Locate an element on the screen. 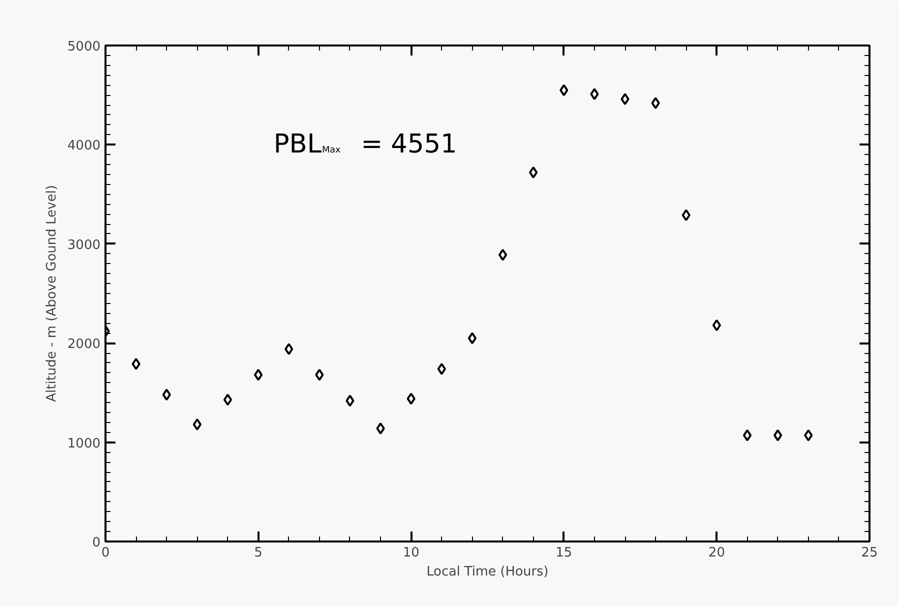 The image size is (899, 606). y-axis-title: Altitude - m (Above Gound Level) is located at coordinates (52, 293).